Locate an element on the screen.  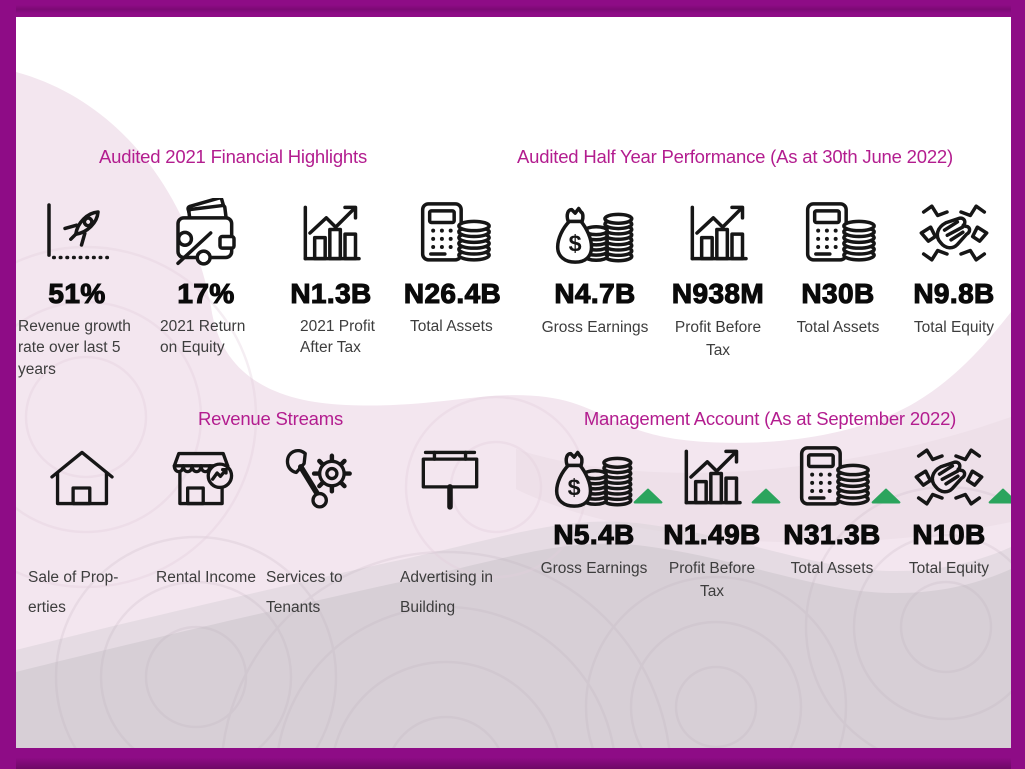
stat-item-gross-earnings: N5.4B Gross Earnings is located at coordinates (594, 523).